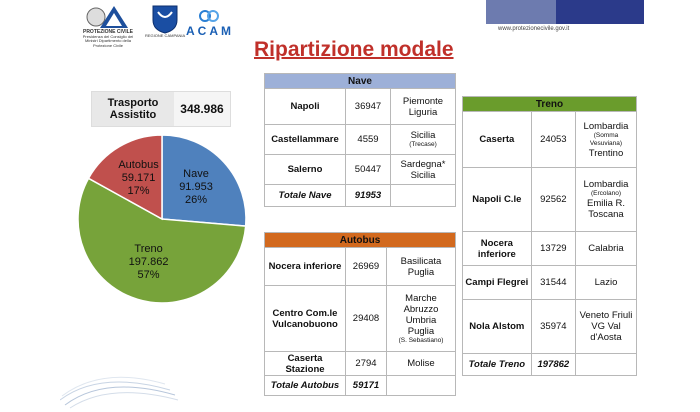 The image size is (700, 412). What do you see at coordinates (606, 153) in the screenshot?
I see `treno-row-dest2: Trentino` at bounding box center [606, 153].